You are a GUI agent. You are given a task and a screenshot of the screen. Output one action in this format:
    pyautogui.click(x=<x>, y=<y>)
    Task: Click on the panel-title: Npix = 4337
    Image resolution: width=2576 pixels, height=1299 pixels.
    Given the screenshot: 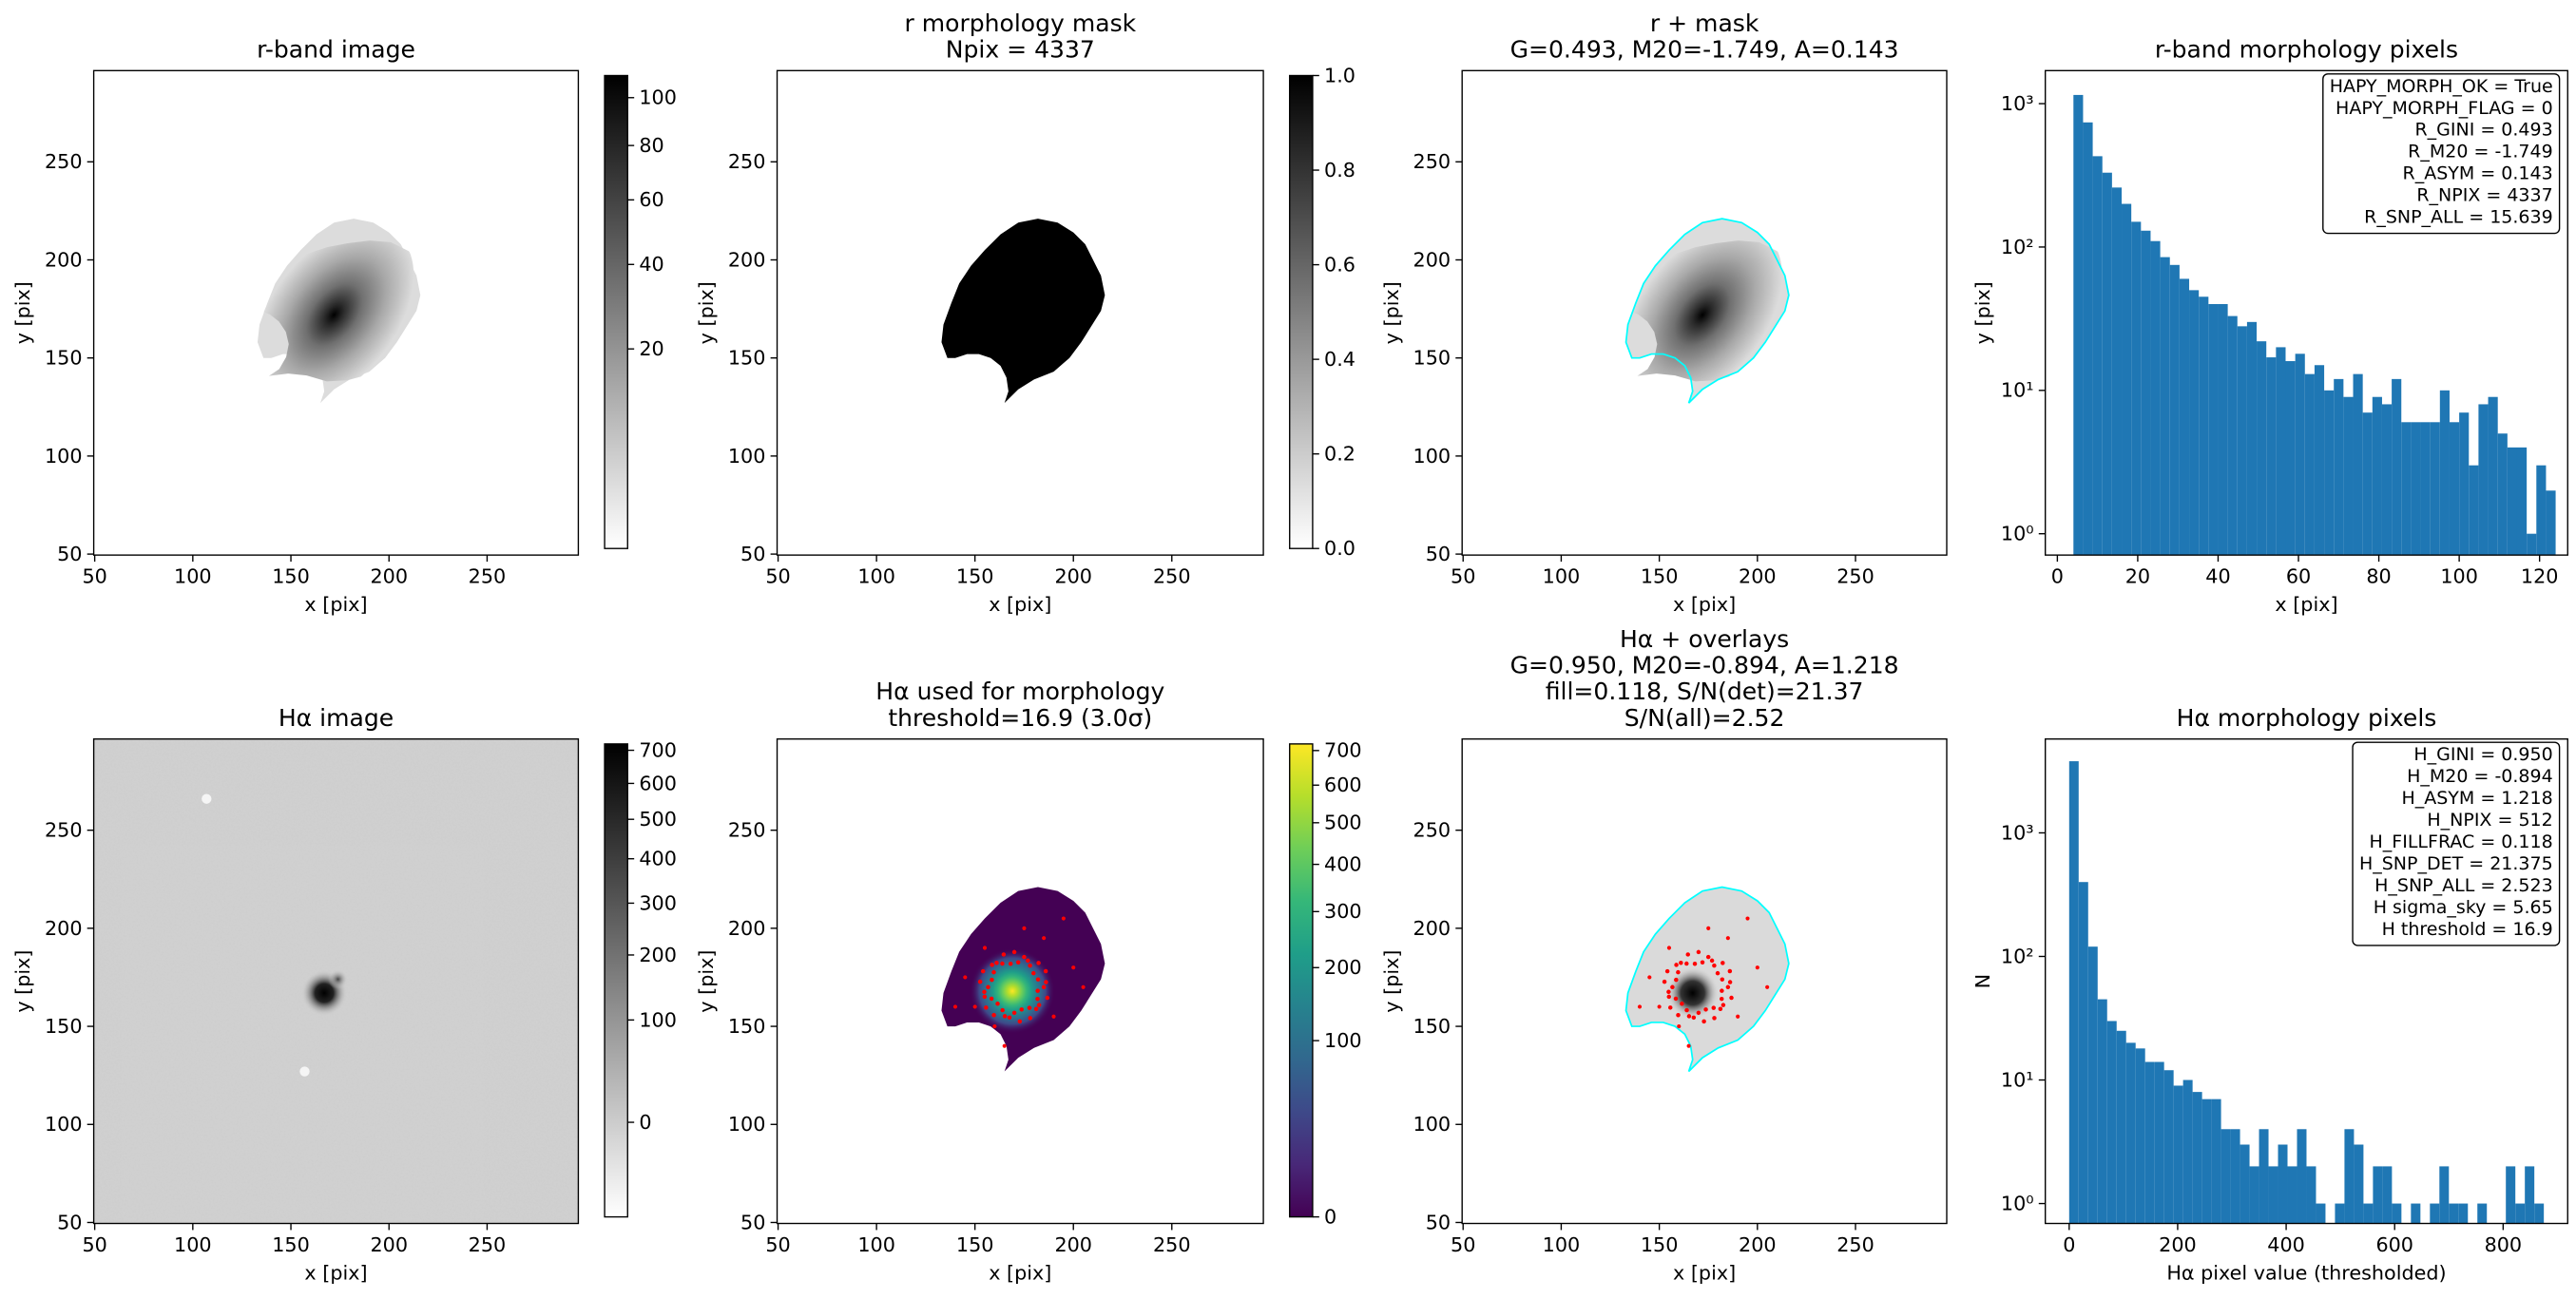 What is the action you would take?
    pyautogui.click(x=1021, y=49)
    